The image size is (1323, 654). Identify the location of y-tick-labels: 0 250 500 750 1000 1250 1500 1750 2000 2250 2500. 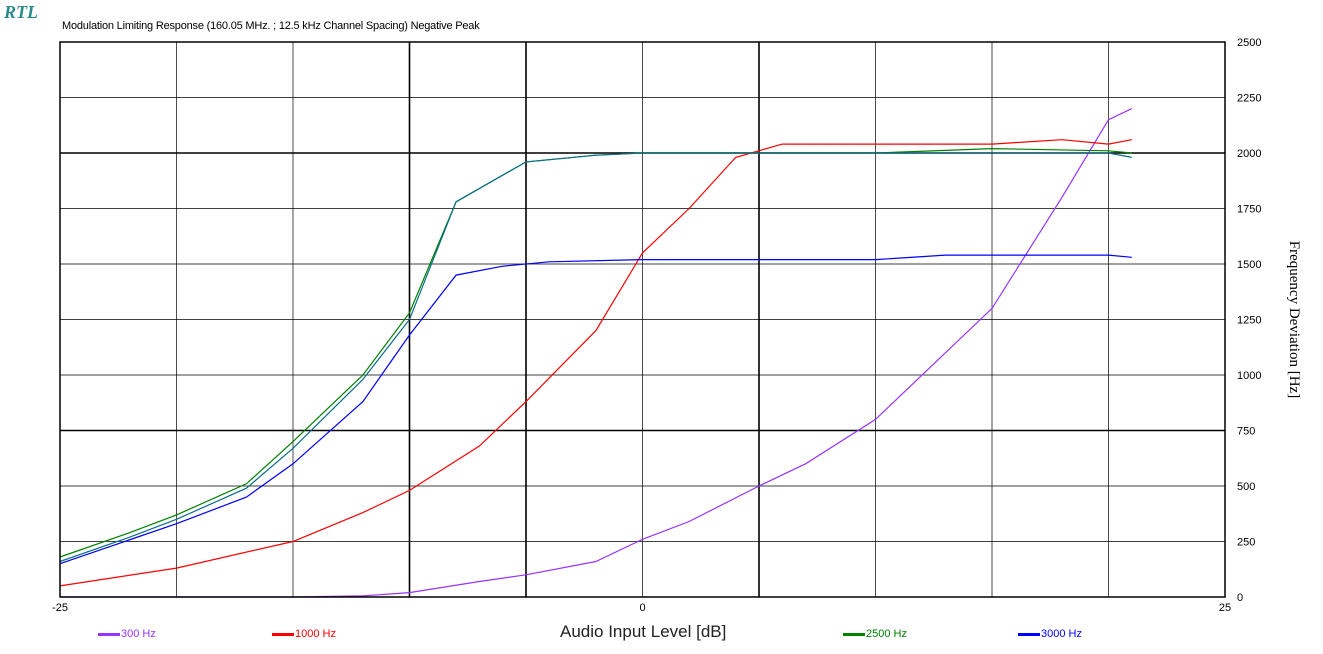
(1249, 320).